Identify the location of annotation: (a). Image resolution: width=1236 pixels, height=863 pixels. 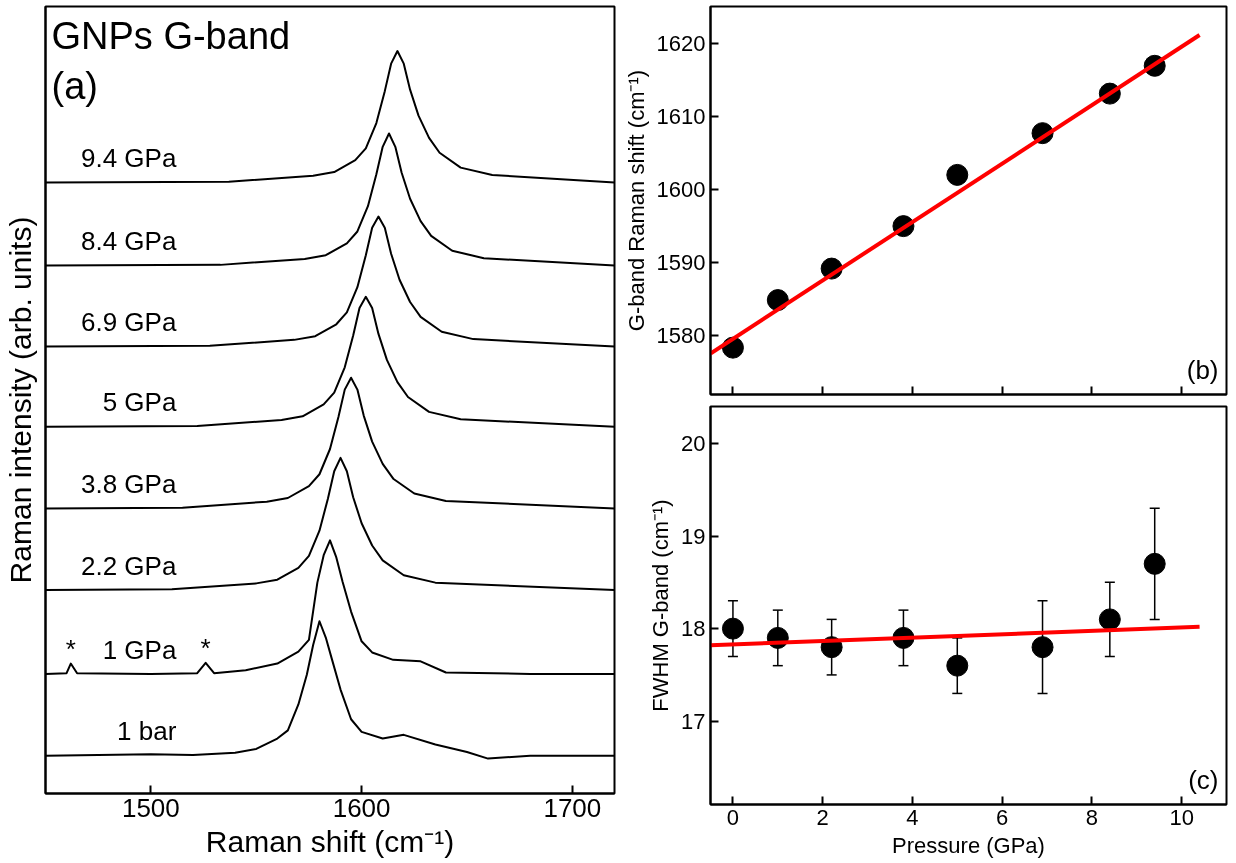
(74, 85).